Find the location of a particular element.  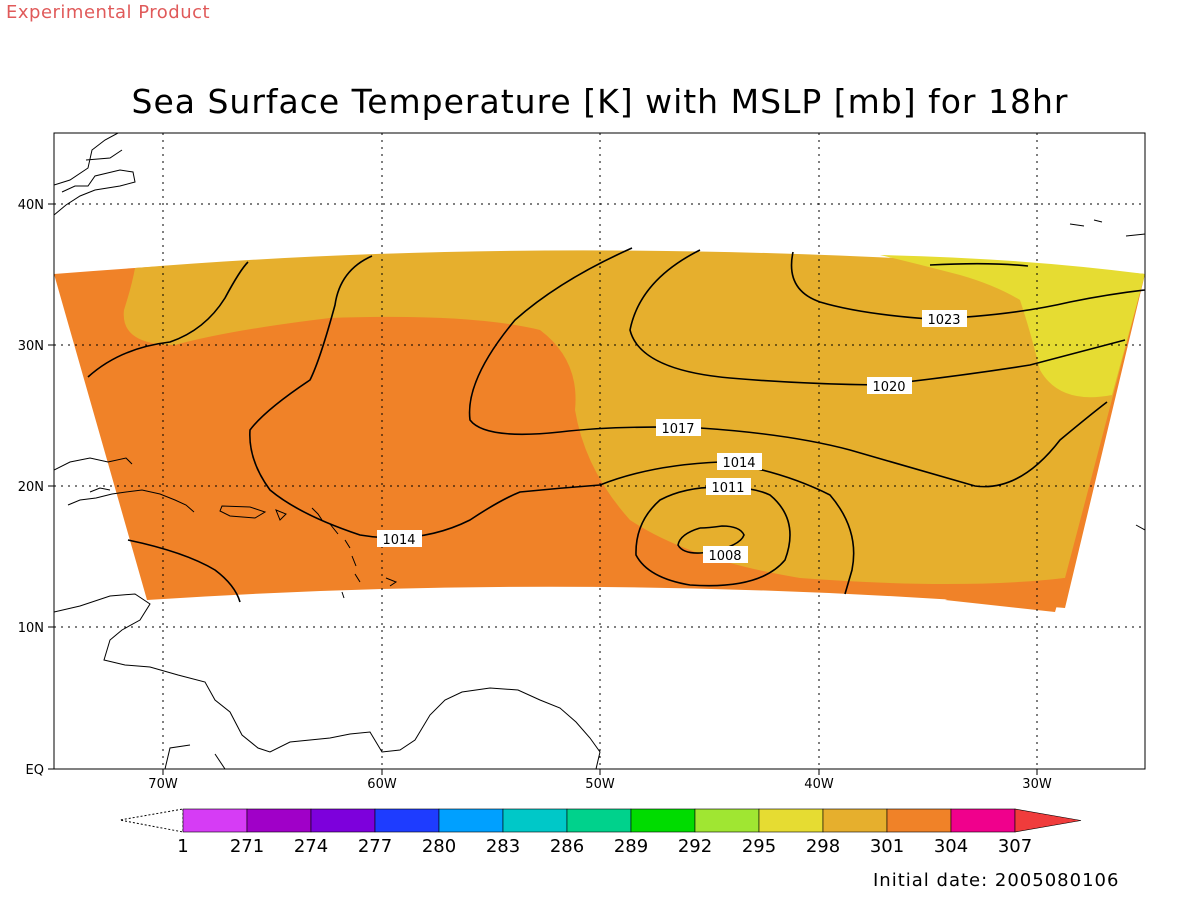

lat-label: 30N is located at coordinates (31, 346).